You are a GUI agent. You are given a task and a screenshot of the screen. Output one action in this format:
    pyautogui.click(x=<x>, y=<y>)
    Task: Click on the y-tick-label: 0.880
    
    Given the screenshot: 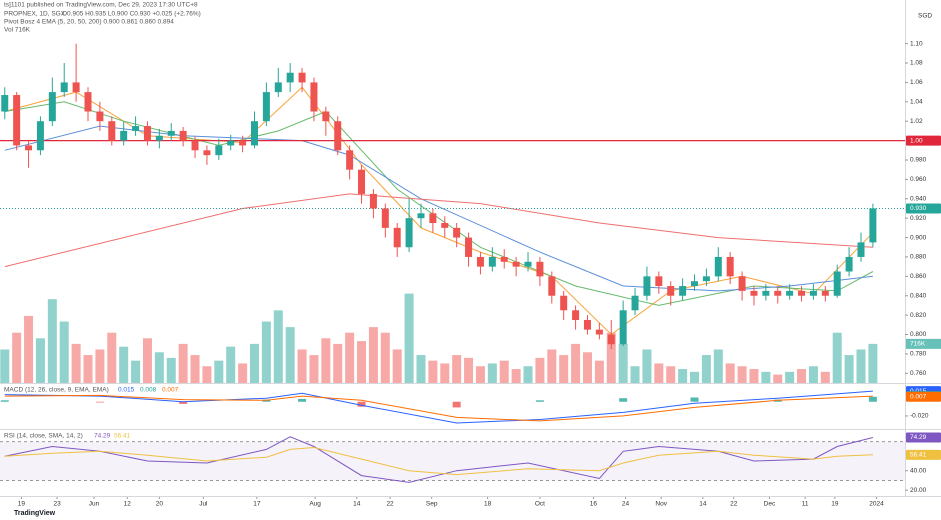 What is the action you would take?
    pyautogui.click(x=918, y=257)
    